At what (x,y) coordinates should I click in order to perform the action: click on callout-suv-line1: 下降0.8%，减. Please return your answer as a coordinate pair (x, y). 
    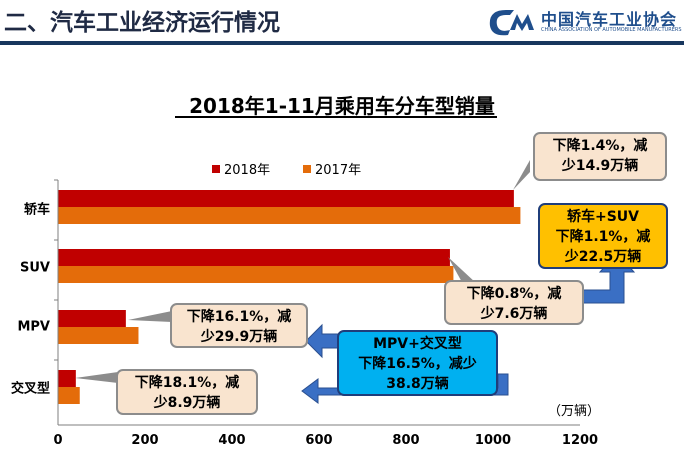
    Looking at the image, I should click on (514, 294).